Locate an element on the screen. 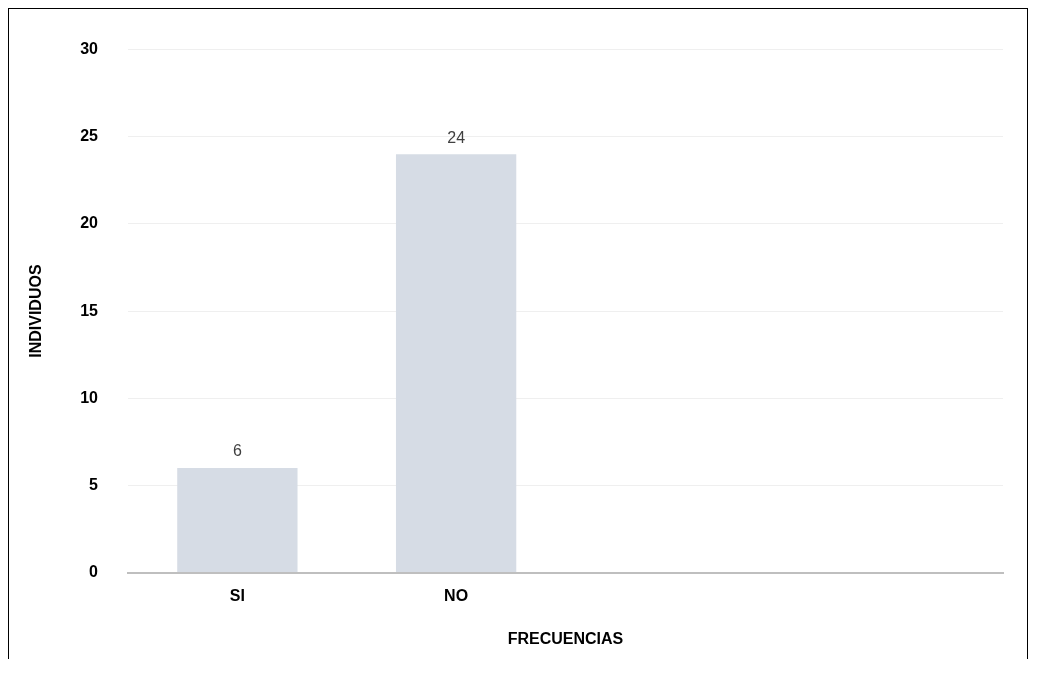  y-tick-label: 0 is located at coordinates (94, 572).